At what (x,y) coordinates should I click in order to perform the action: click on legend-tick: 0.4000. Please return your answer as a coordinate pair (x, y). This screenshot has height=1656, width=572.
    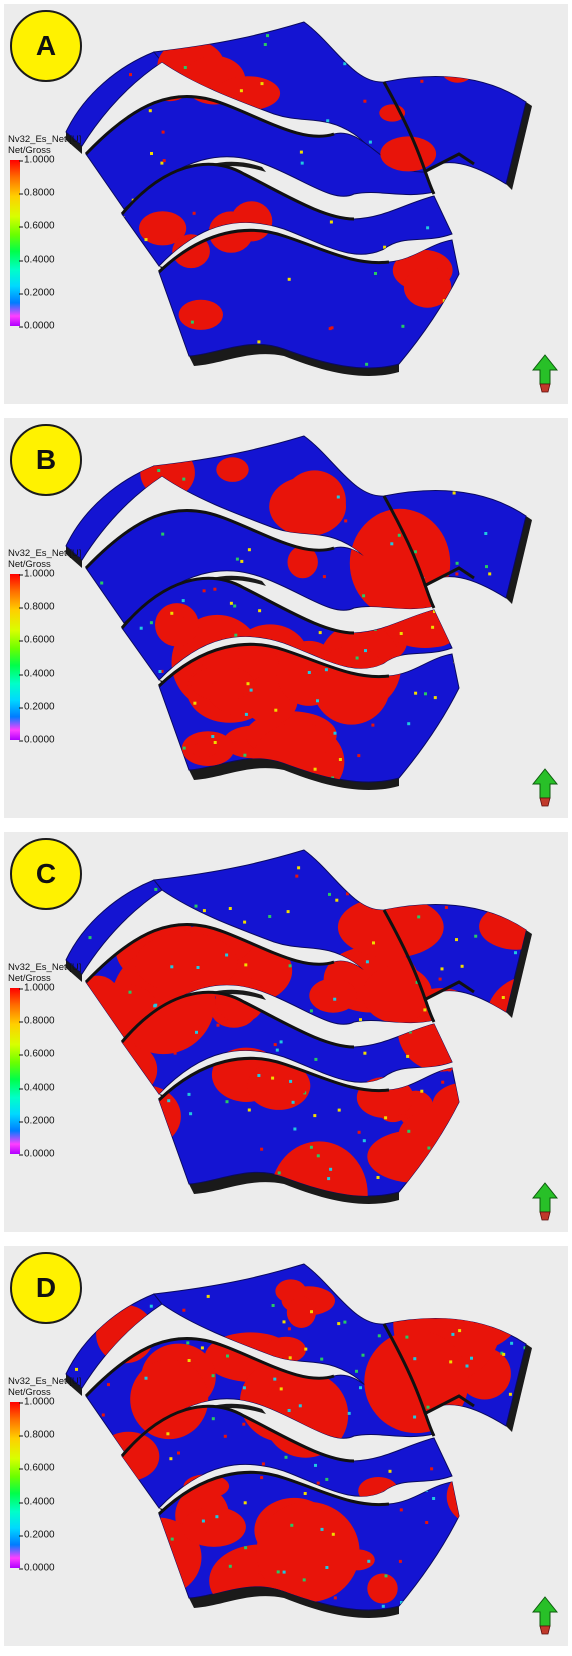
    Looking at the image, I should click on (37, 260).